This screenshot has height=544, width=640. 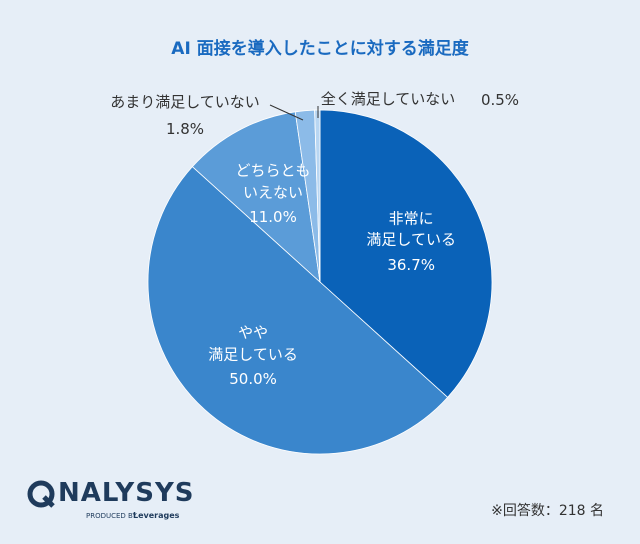 I want to click on value-label: 11.0%, so click(x=273, y=217).